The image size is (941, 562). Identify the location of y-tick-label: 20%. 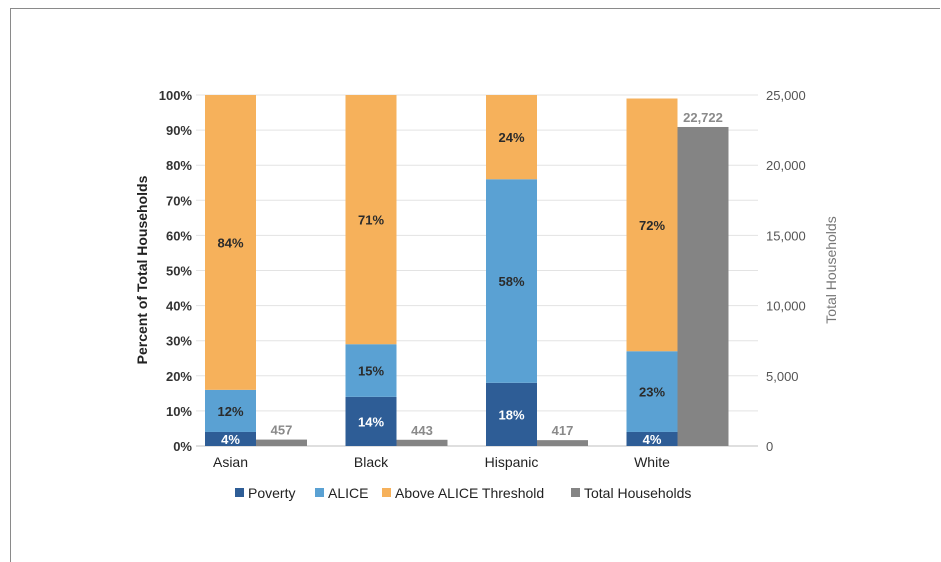
(179, 376).